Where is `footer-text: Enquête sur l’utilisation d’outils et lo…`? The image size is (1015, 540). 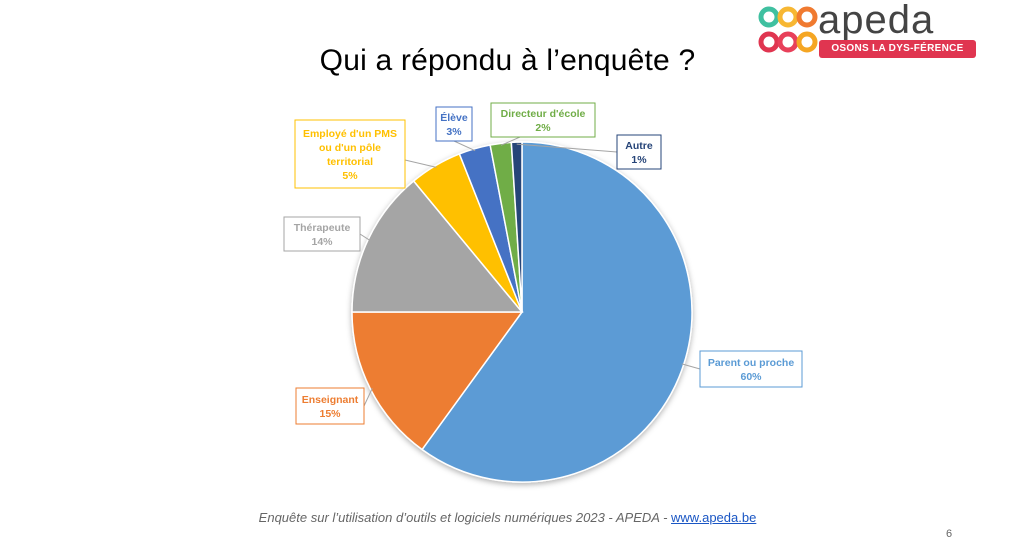
footer-text: Enquête sur l’utilisation d’outils et lo… is located at coordinates (465, 517).